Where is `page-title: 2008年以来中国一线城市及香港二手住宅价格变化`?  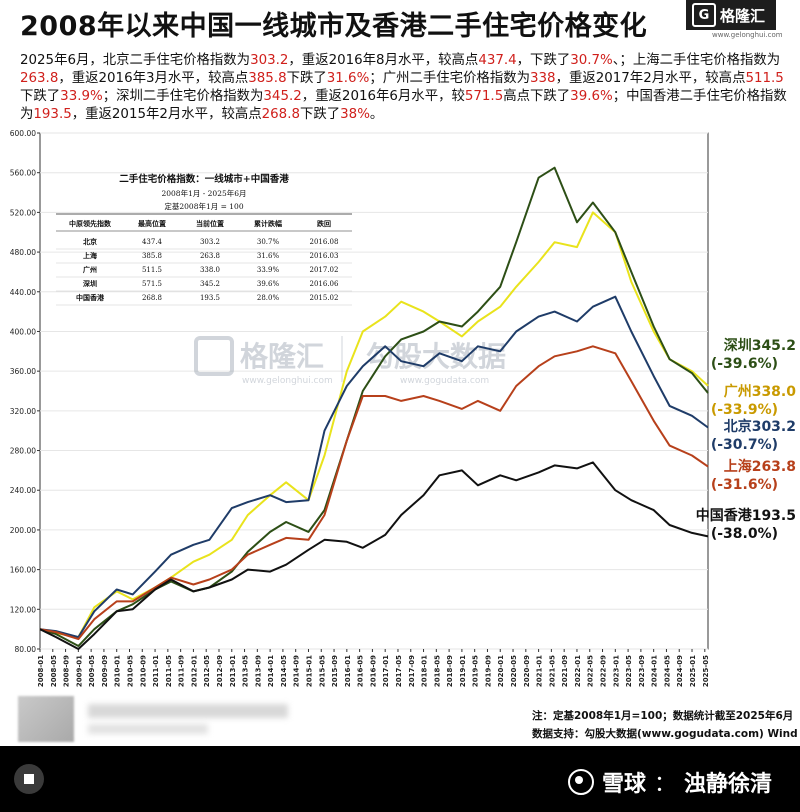 page-title: 2008年以来中国一线城市及香港二手住宅价格变化 is located at coordinates (334, 26).